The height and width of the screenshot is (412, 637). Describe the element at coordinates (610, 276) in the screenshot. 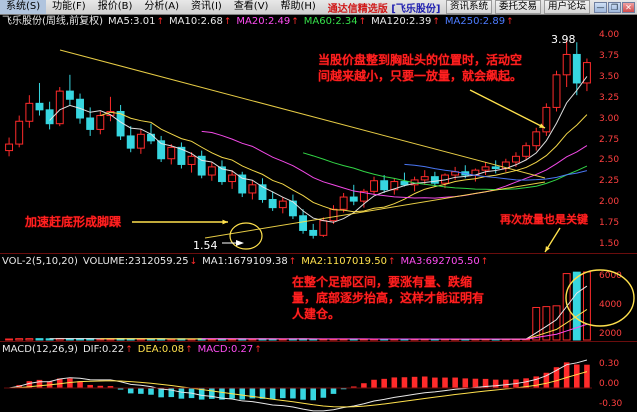

I see `axis-tick: 6000` at that location.